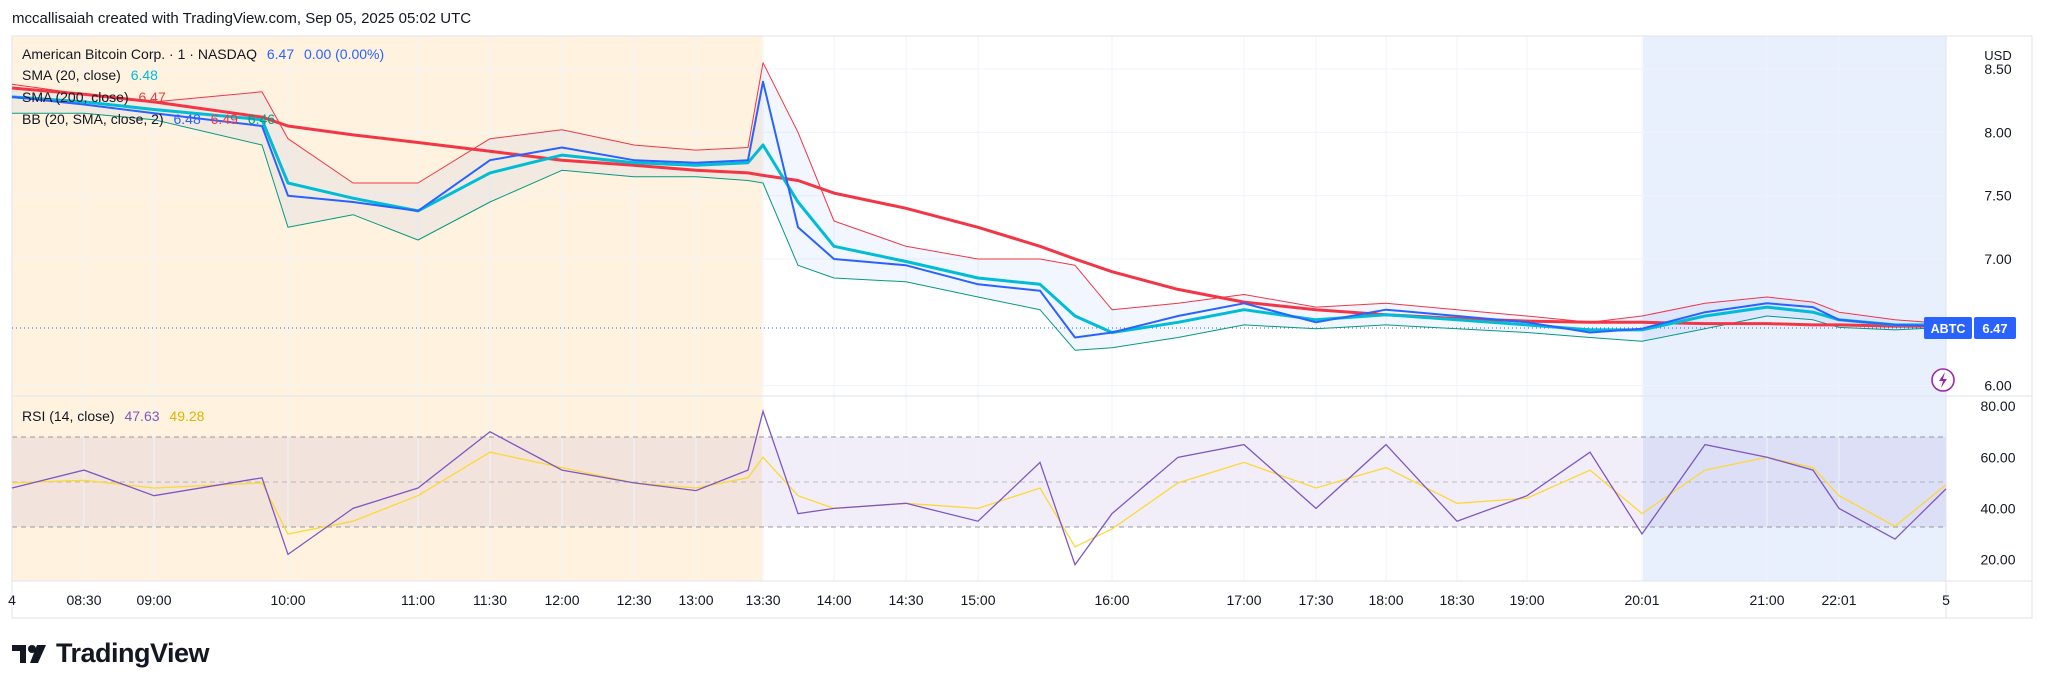 The height and width of the screenshot is (692, 2048). Describe the element at coordinates (1997, 457) in the screenshot. I see `rsi-tick-label: 60.00` at that location.